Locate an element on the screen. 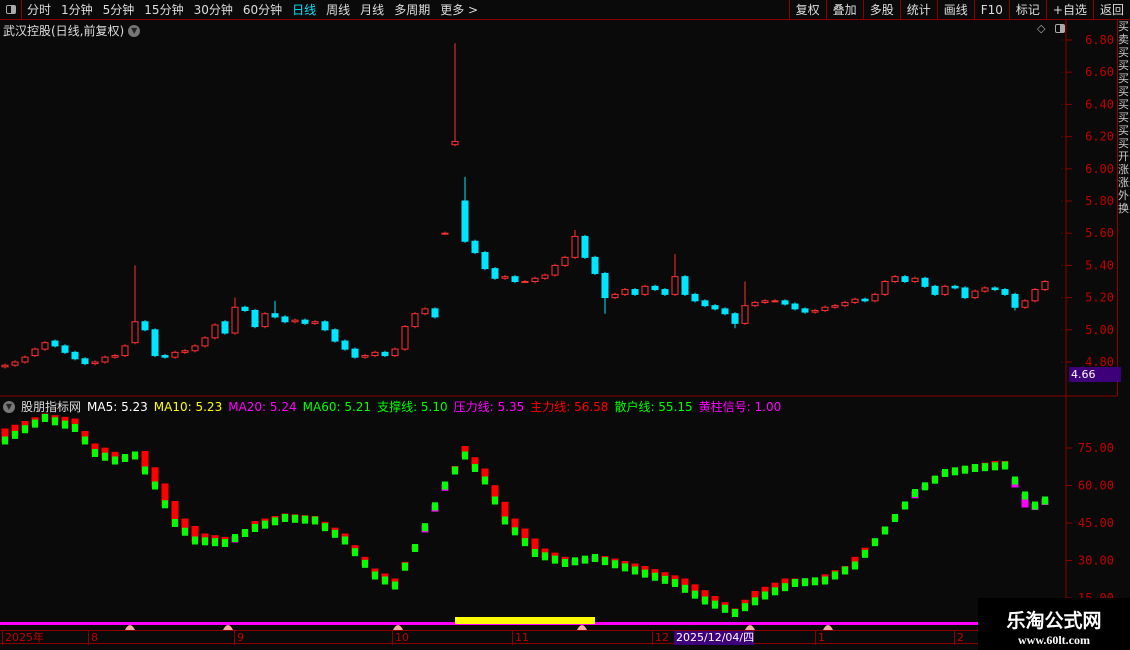  toolbar-button: 返回 is located at coordinates (1111, 10).